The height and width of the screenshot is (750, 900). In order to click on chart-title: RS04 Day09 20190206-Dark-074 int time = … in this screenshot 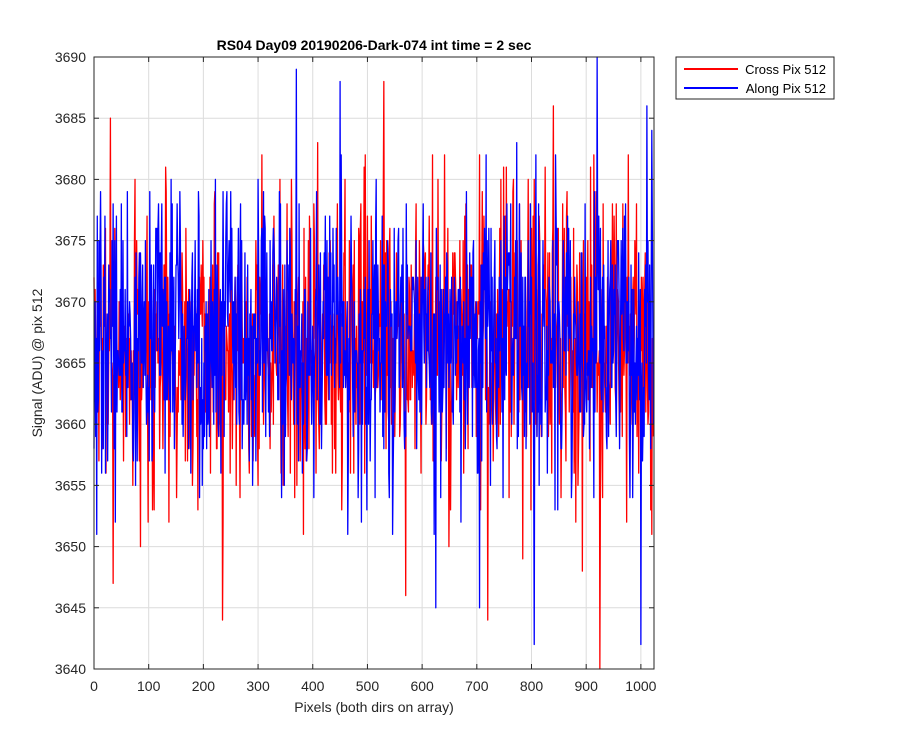, I will do `click(374, 45)`.